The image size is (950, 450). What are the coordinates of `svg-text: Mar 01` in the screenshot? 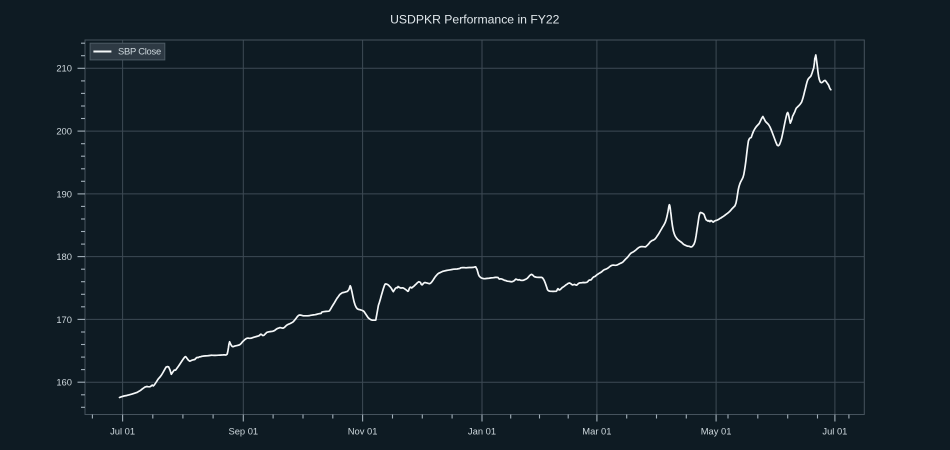 It's located at (596, 431).